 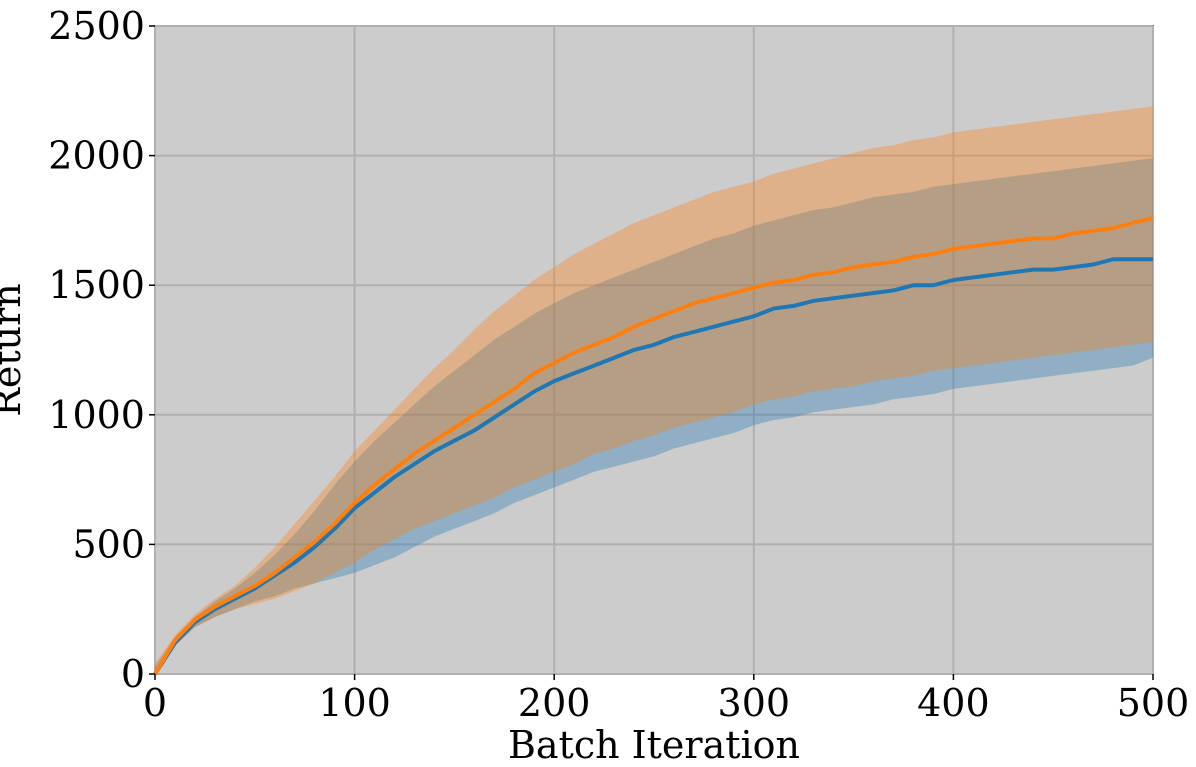 What do you see at coordinates (14, 349) in the screenshot?
I see `y-axis-label: Return` at bounding box center [14, 349].